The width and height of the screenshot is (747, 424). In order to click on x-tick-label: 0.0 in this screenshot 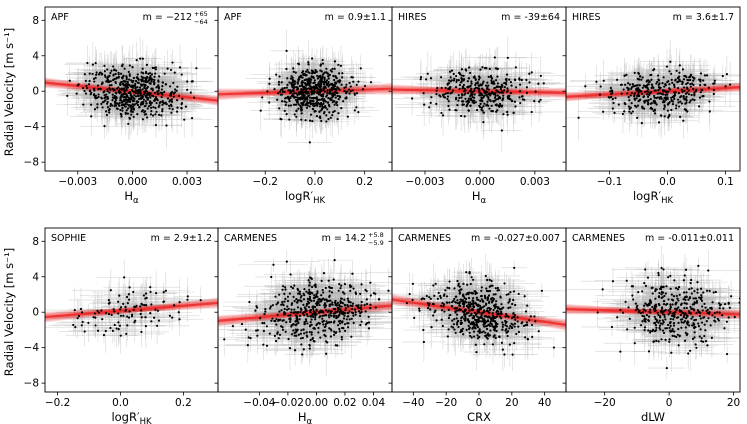, I will do `click(315, 182)`.